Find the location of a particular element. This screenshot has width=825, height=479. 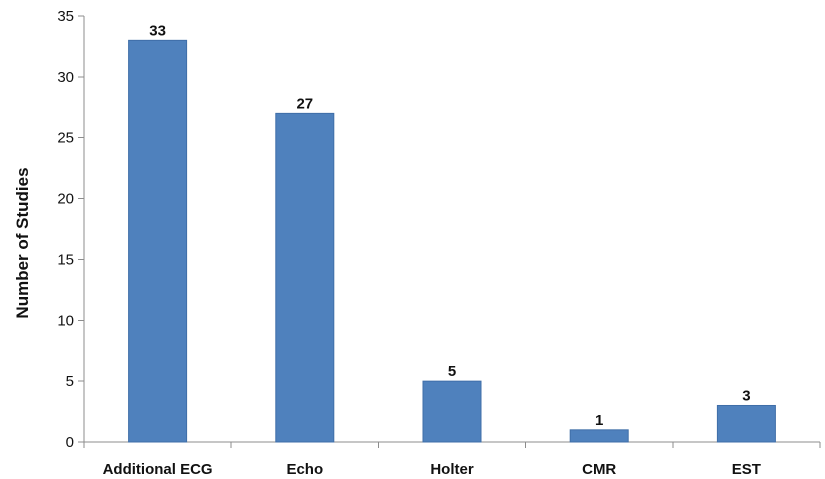

y-tick-label-15: 15 is located at coordinates (65, 259).